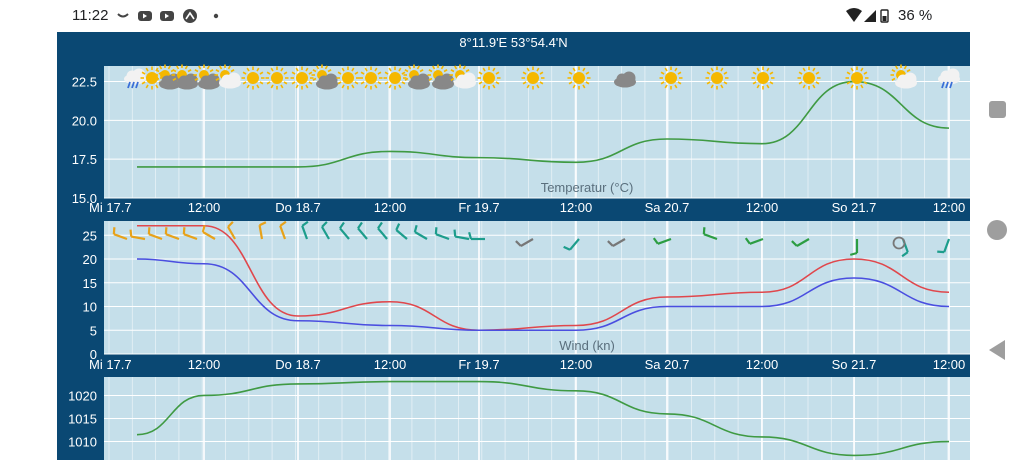 The height and width of the screenshot is (465, 1024). What do you see at coordinates (84, 159) in the screenshot?
I see `y-tick-label: 17.5` at bounding box center [84, 159].